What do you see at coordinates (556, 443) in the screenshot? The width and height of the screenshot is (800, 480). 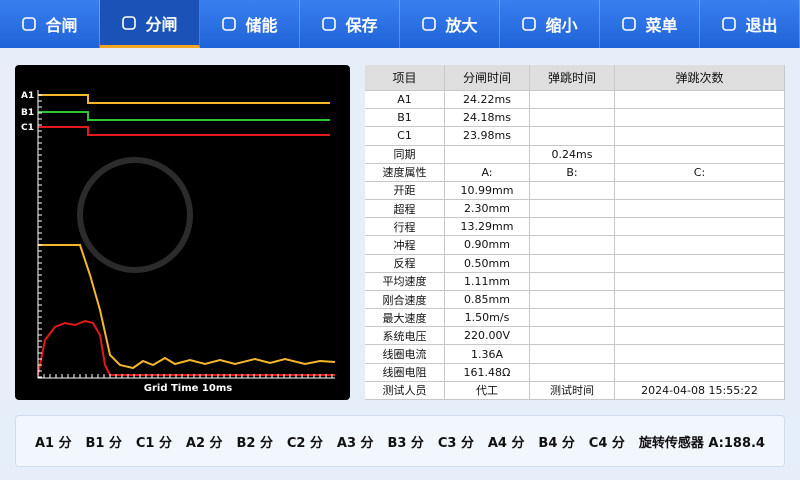 I see `status-item: B4 分` at bounding box center [556, 443].